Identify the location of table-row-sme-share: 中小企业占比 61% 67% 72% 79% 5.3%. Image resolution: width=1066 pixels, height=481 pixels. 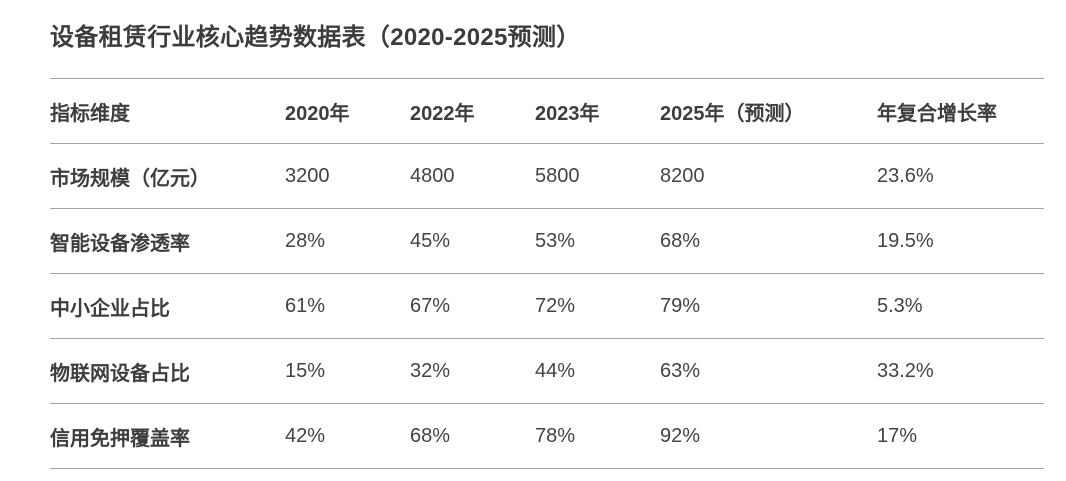
(547, 306).